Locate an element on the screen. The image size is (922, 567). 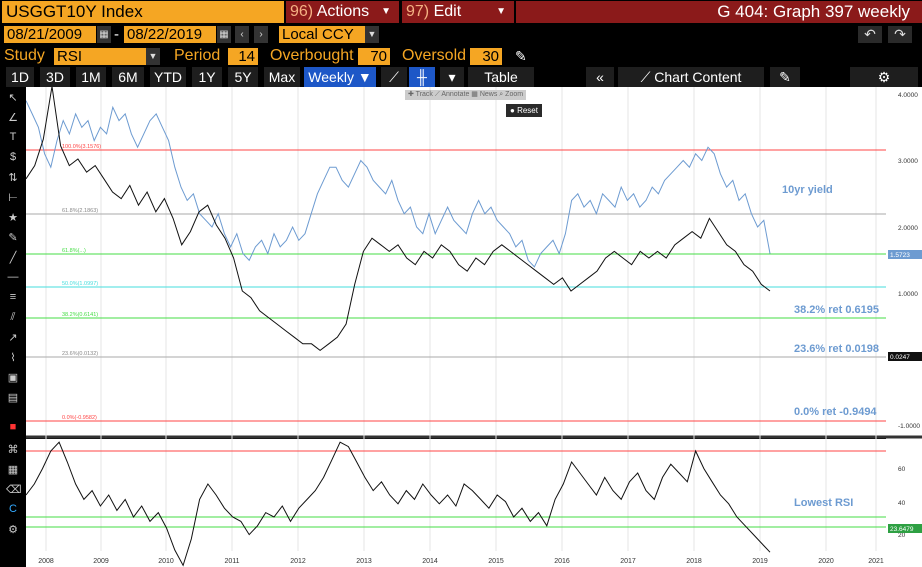
pen-icon: ✎ is located at coordinates (13, 238).